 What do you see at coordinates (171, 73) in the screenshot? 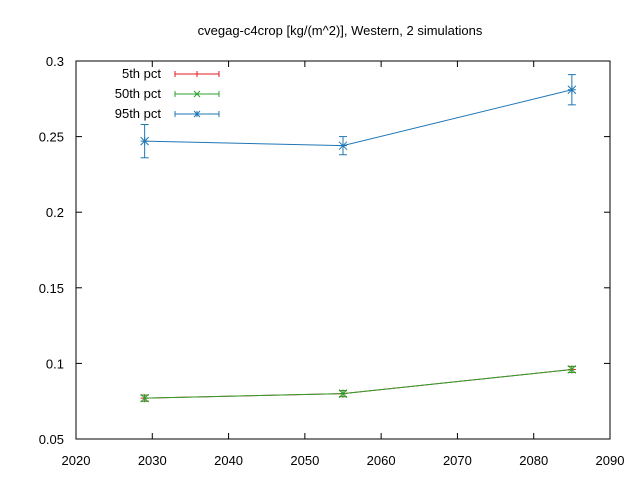
I see `legend-entry-1: 5th pct` at bounding box center [171, 73].